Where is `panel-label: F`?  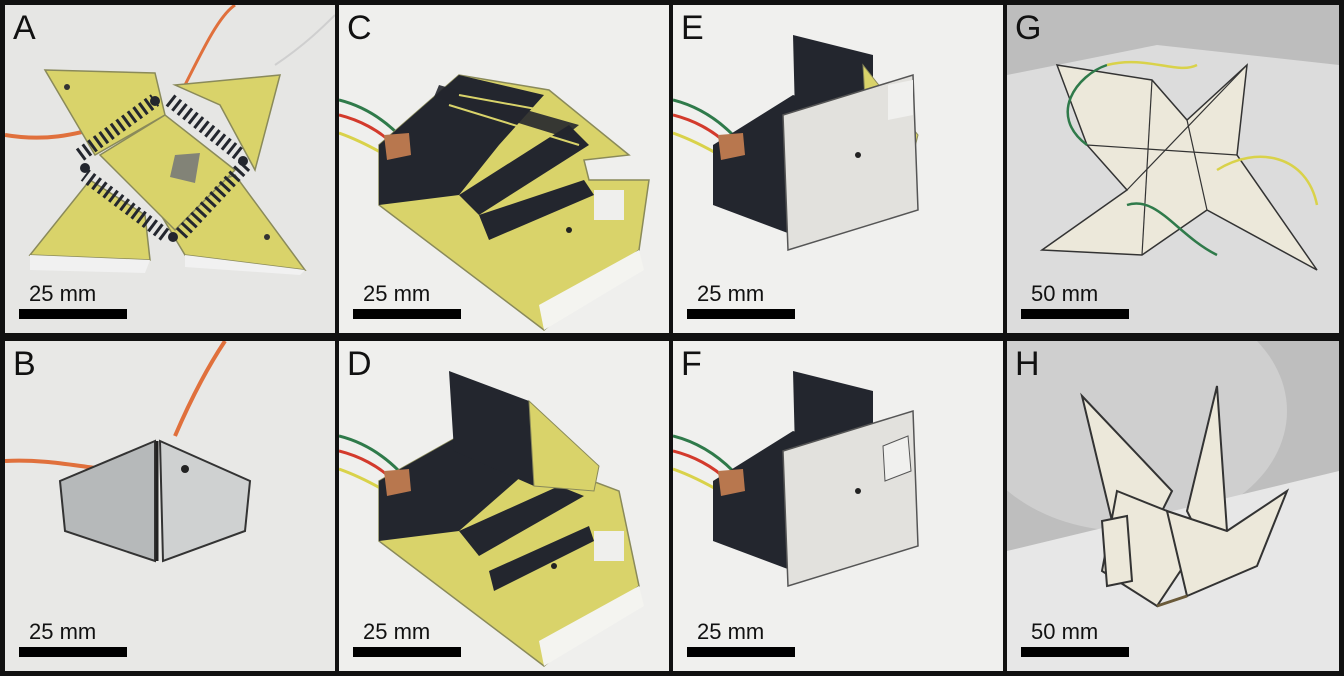
panel-label: F is located at coordinates (691, 364).